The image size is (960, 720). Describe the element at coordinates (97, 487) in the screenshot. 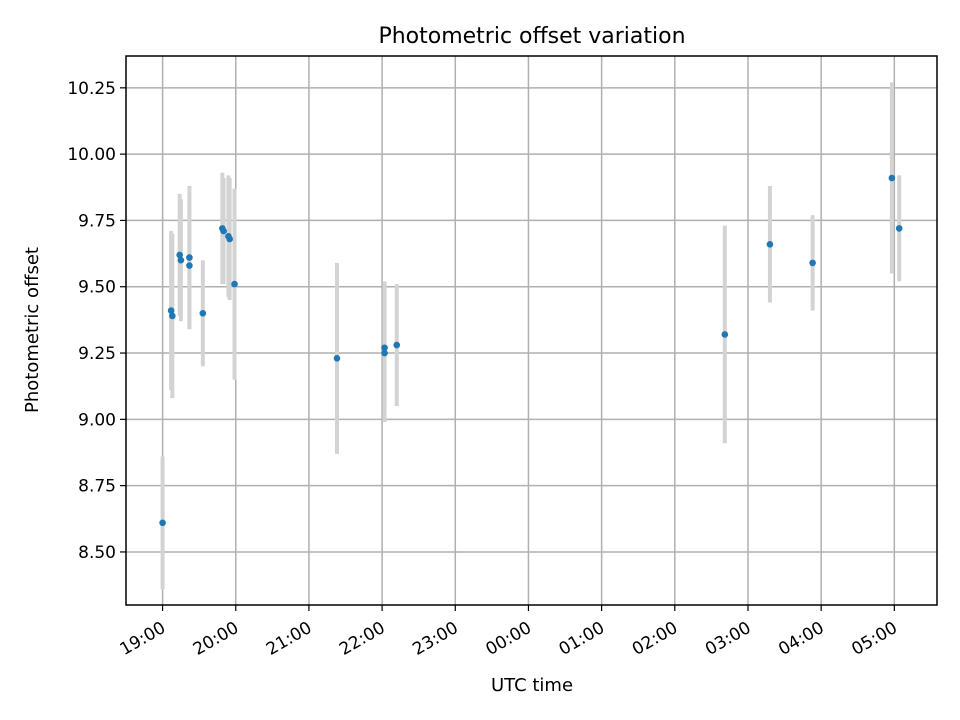

I see `y-tick-label: 8.75` at that location.